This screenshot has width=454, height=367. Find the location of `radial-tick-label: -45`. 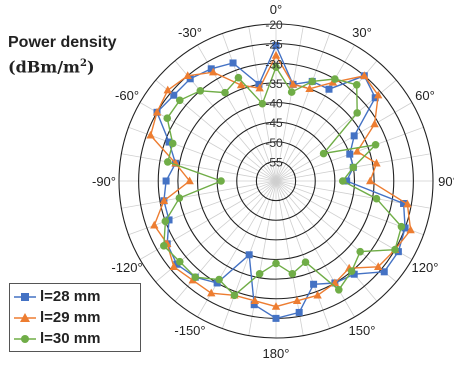

radial-tick-label: -45 is located at coordinates (274, 123).